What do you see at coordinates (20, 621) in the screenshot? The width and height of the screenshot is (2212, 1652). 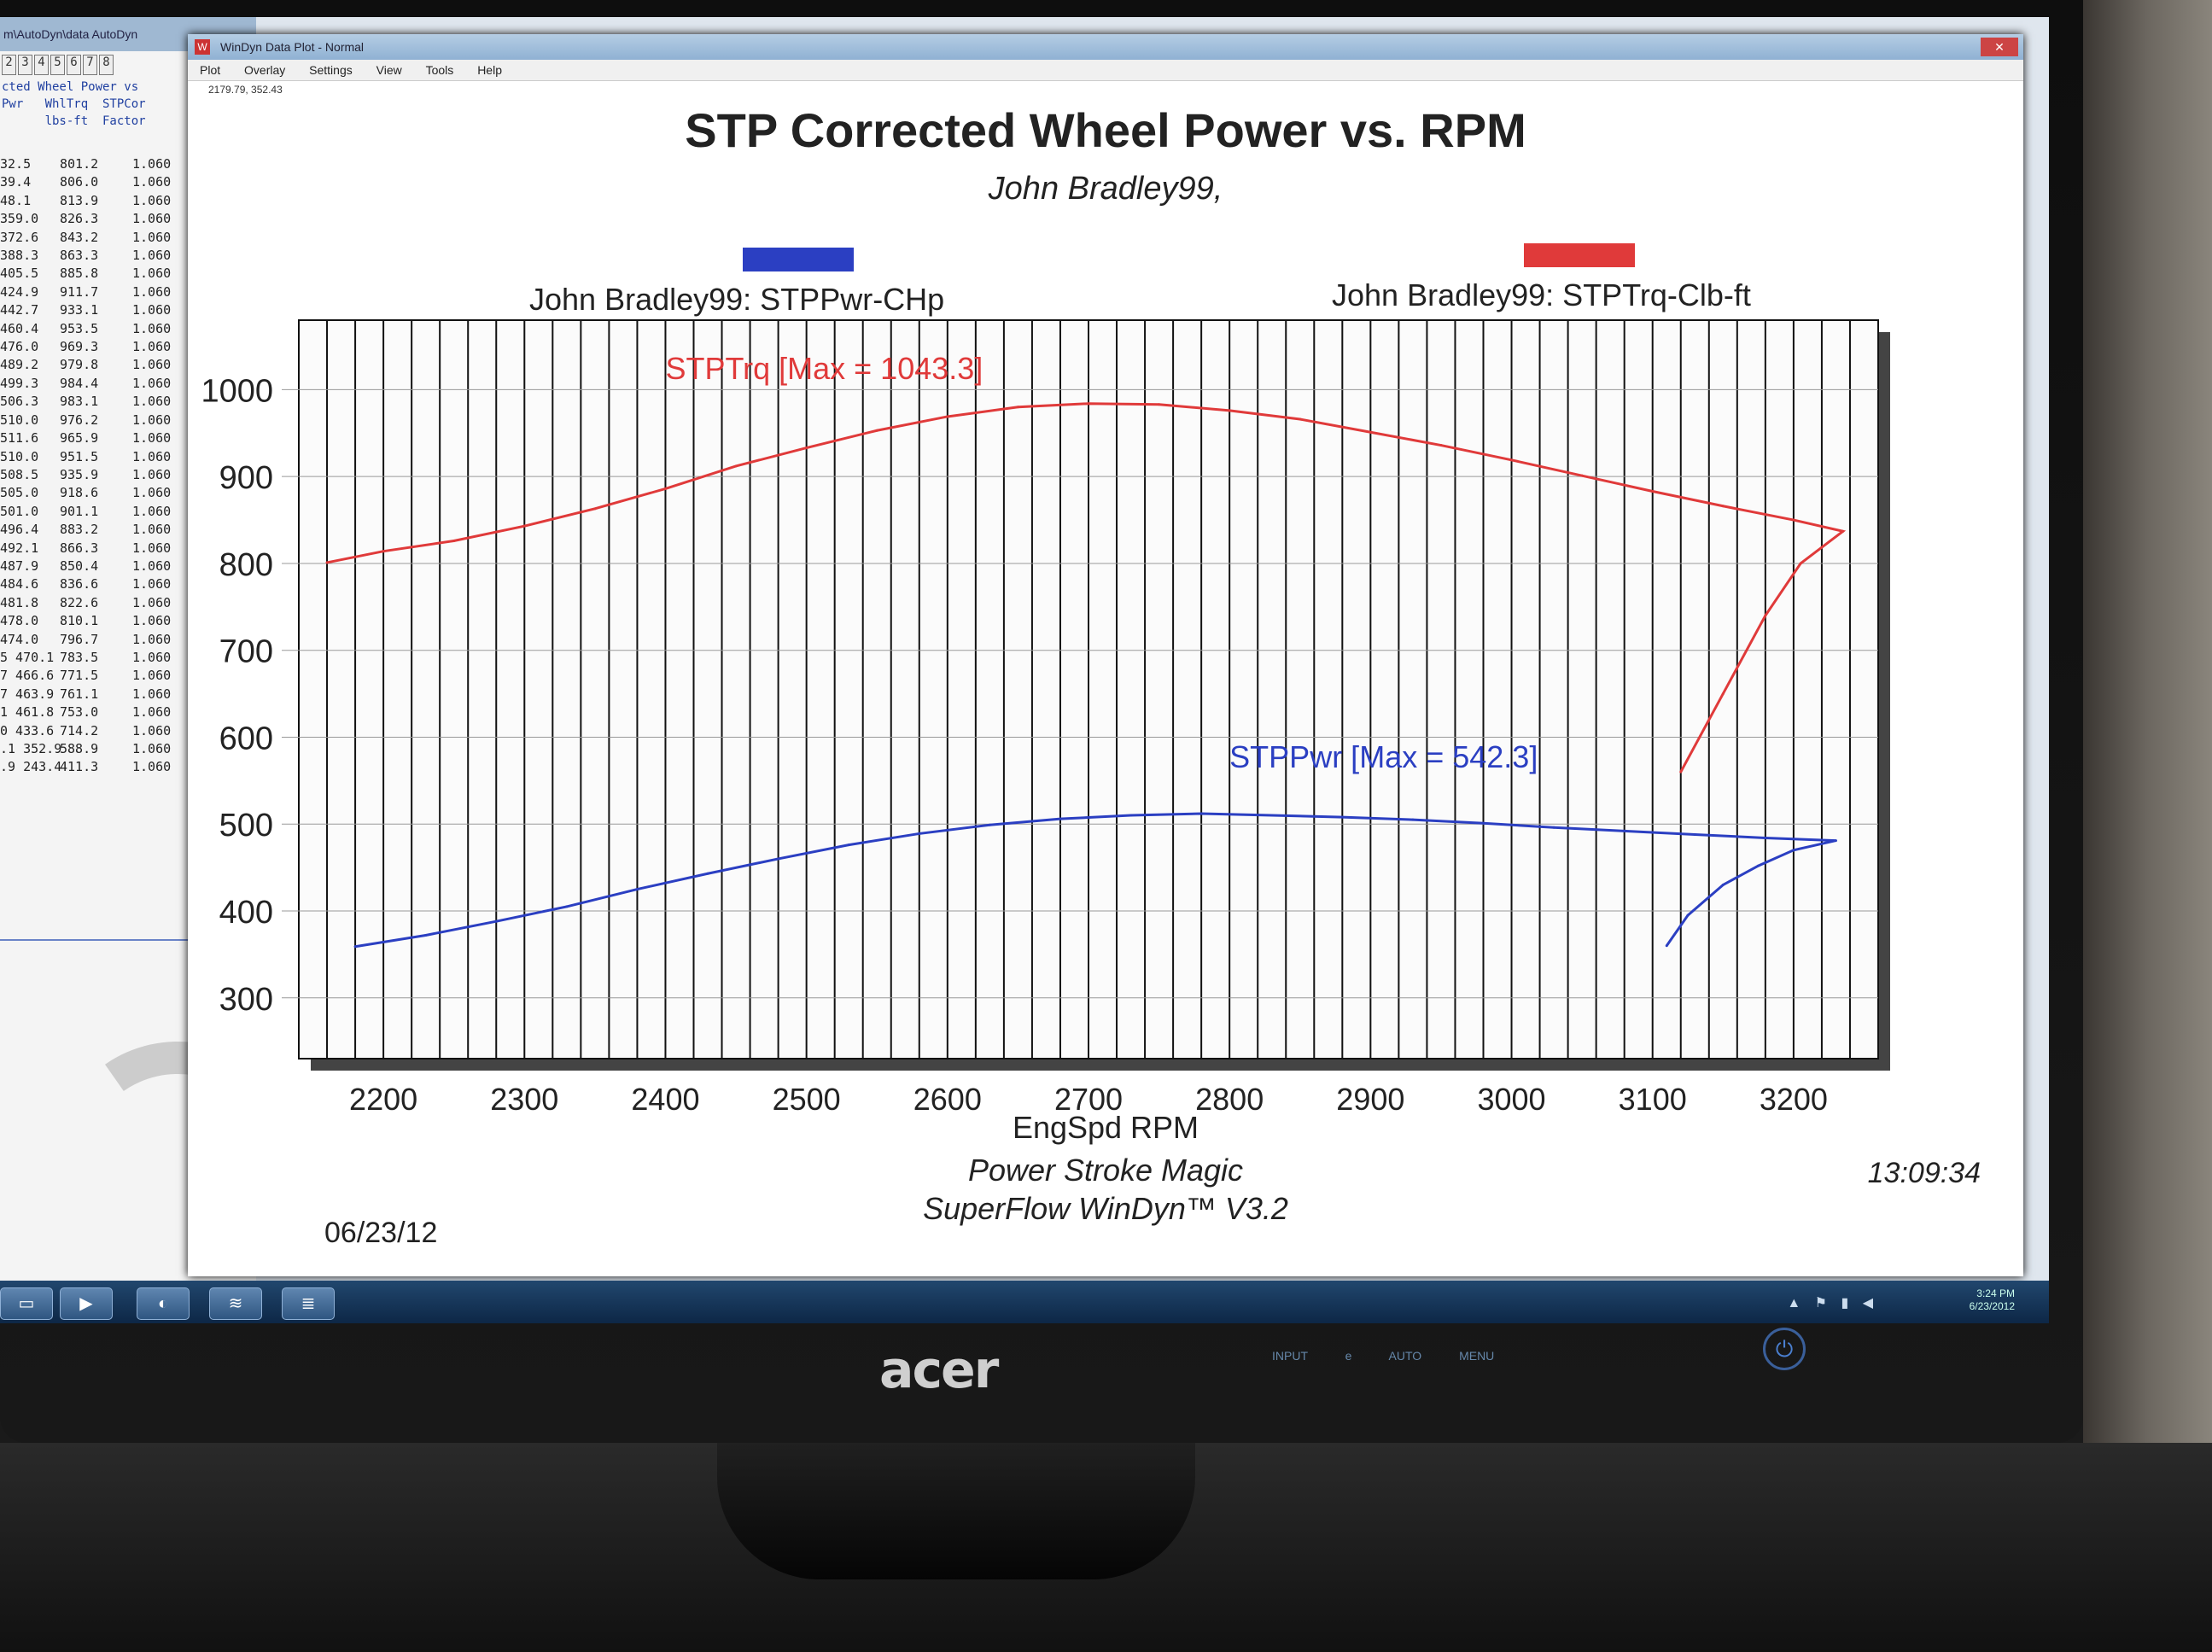 I see `table-cell: 478.0` at bounding box center [20, 621].